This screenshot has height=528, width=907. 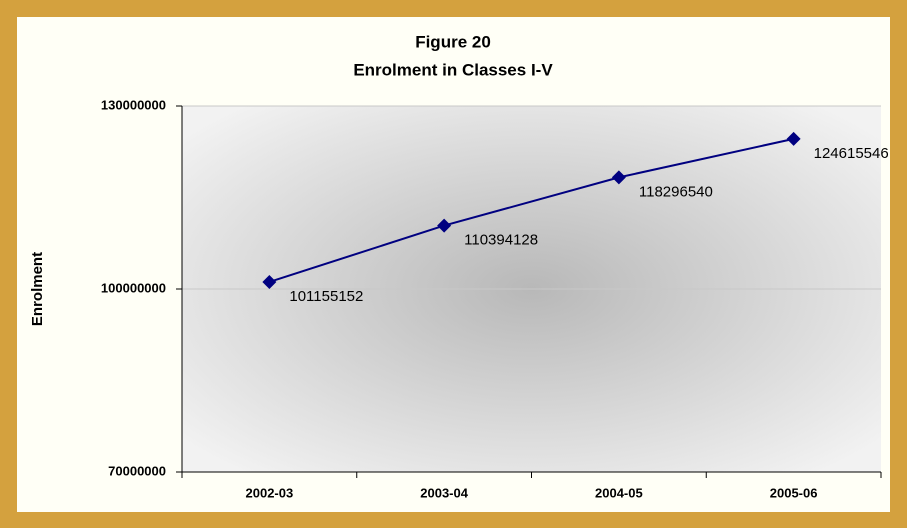 What do you see at coordinates (133, 104) in the screenshot?
I see `y-tick-label: 130000000` at bounding box center [133, 104].